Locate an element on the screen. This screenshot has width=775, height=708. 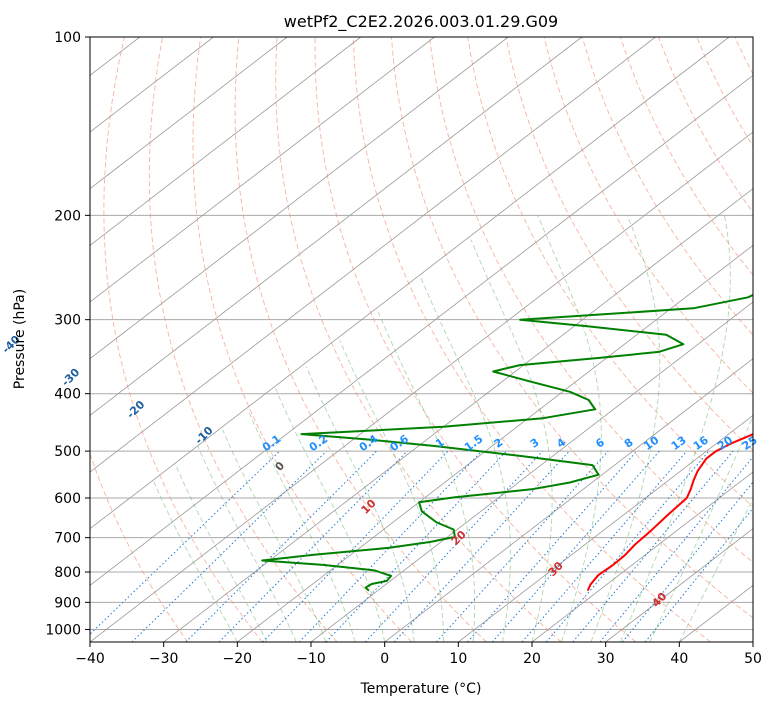
y-axis-label: Pressure (hPa) is located at coordinates (20, 339).